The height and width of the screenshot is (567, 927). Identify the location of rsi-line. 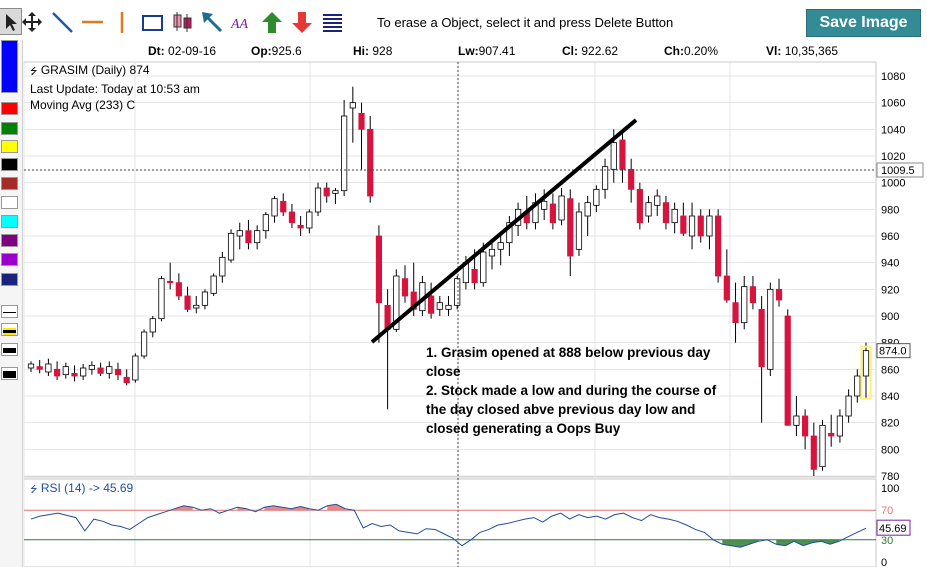
(448, 525).